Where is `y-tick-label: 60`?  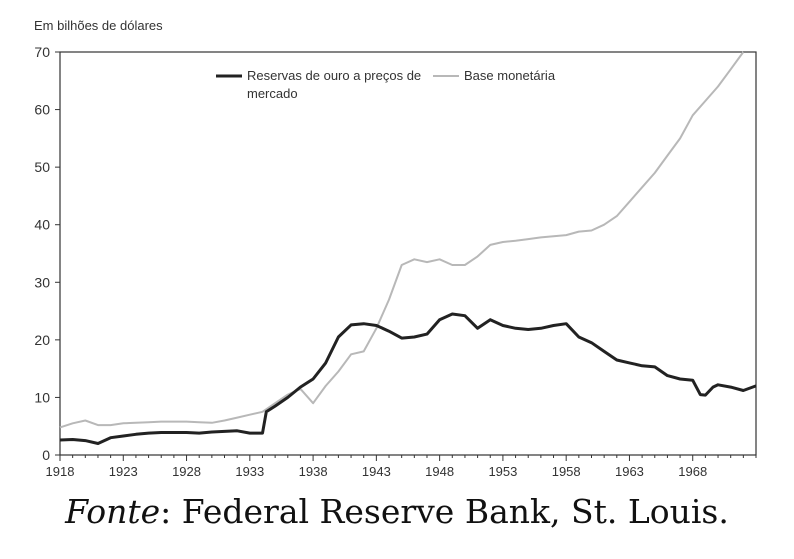 y-tick-label: 60 is located at coordinates (42, 110).